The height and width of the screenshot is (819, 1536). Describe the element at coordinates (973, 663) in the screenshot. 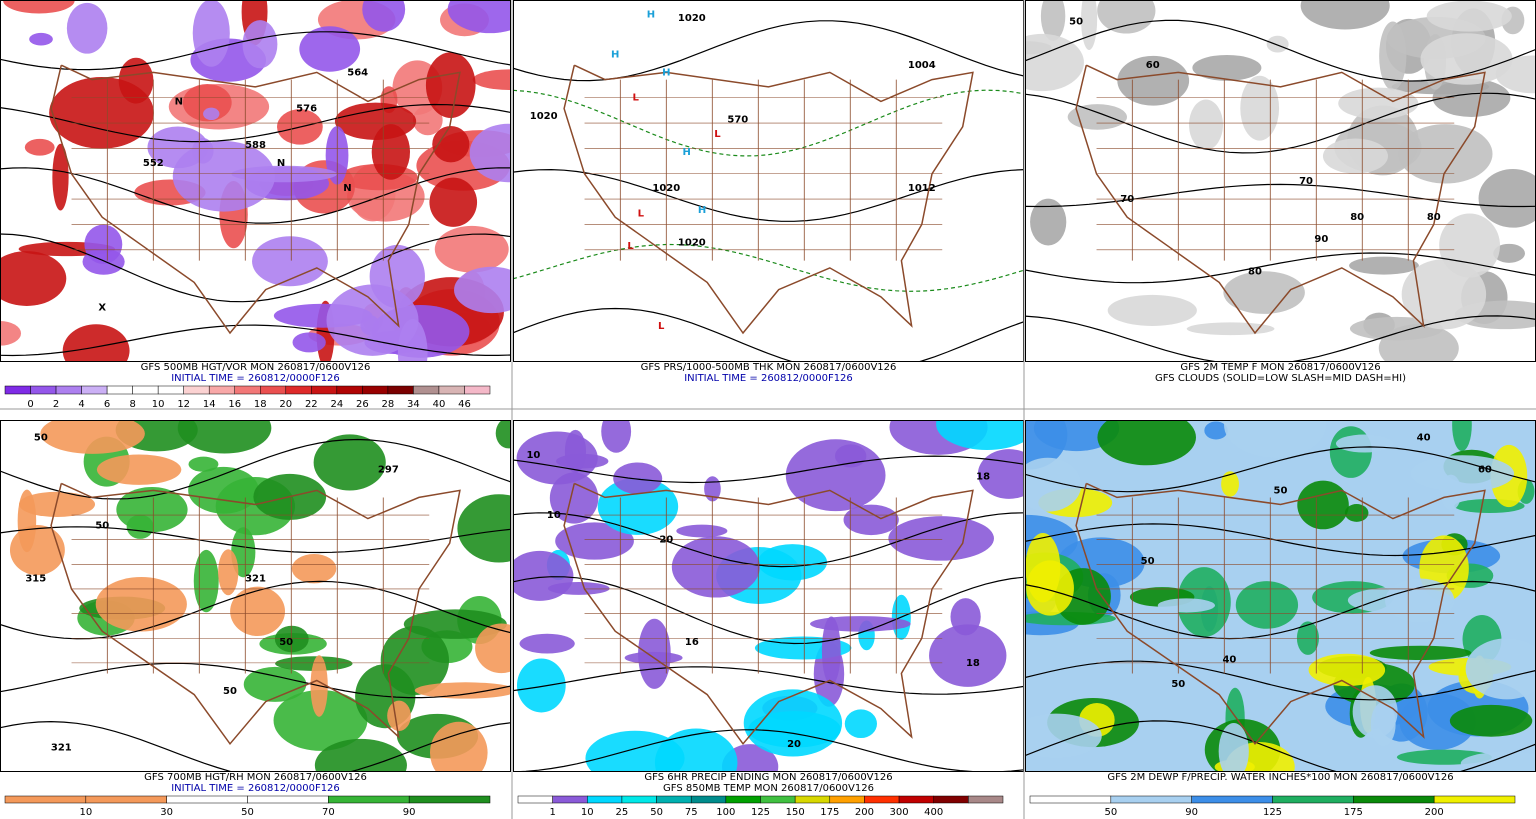

I see `map-label: 18` at that location.